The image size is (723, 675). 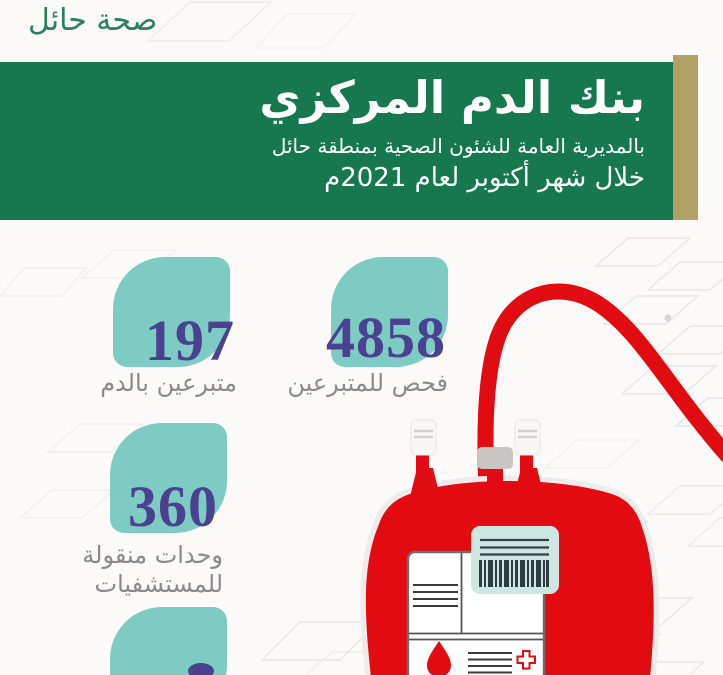 I want to click on stat-blood-donors: 197 متبرعين بالدم, so click(x=161, y=332).